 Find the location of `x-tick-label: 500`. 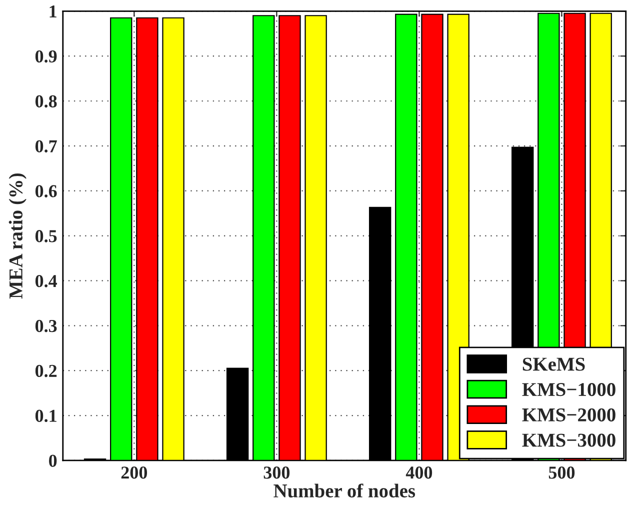

x-tick-label: 500 is located at coordinates (561, 472).